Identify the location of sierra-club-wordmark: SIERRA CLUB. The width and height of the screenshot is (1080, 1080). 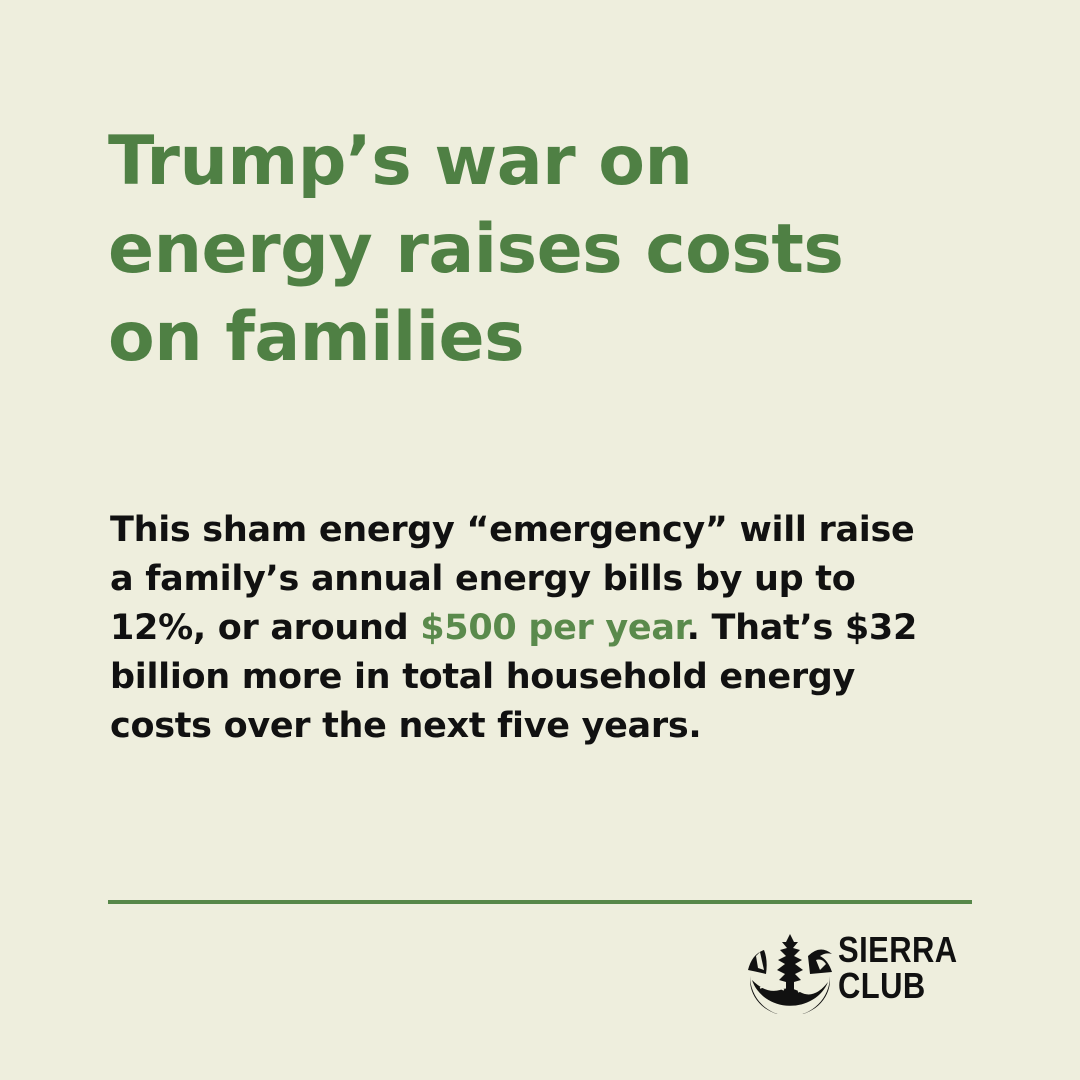
(898, 968).